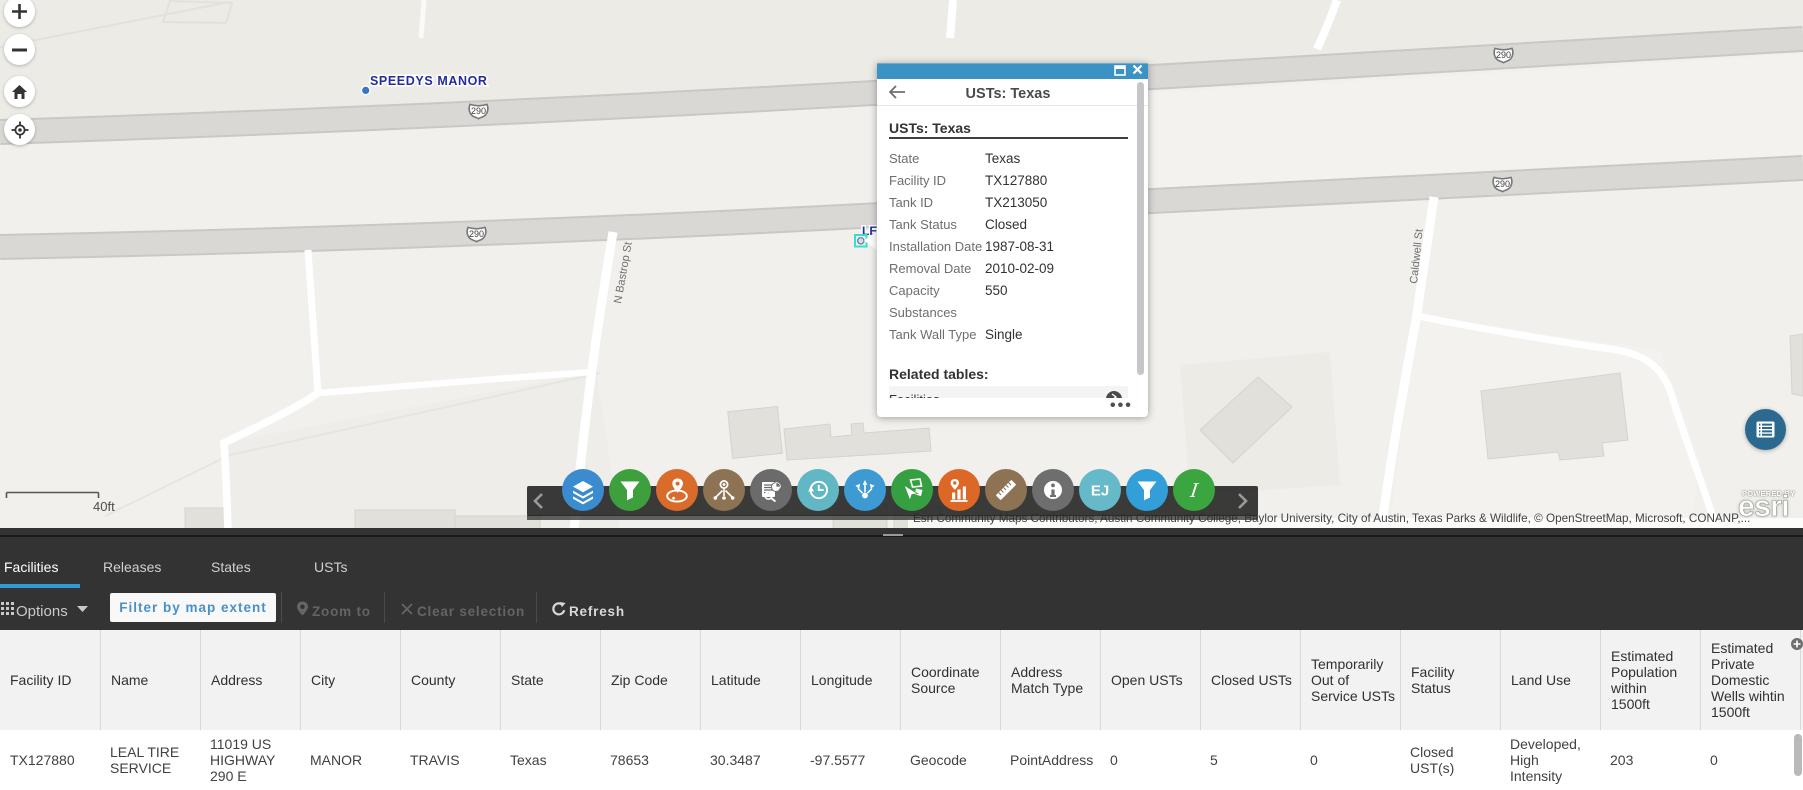 This screenshot has height=790, width=1803. What do you see at coordinates (1100, 491) in the screenshot?
I see `svg-text: EJ` at bounding box center [1100, 491].